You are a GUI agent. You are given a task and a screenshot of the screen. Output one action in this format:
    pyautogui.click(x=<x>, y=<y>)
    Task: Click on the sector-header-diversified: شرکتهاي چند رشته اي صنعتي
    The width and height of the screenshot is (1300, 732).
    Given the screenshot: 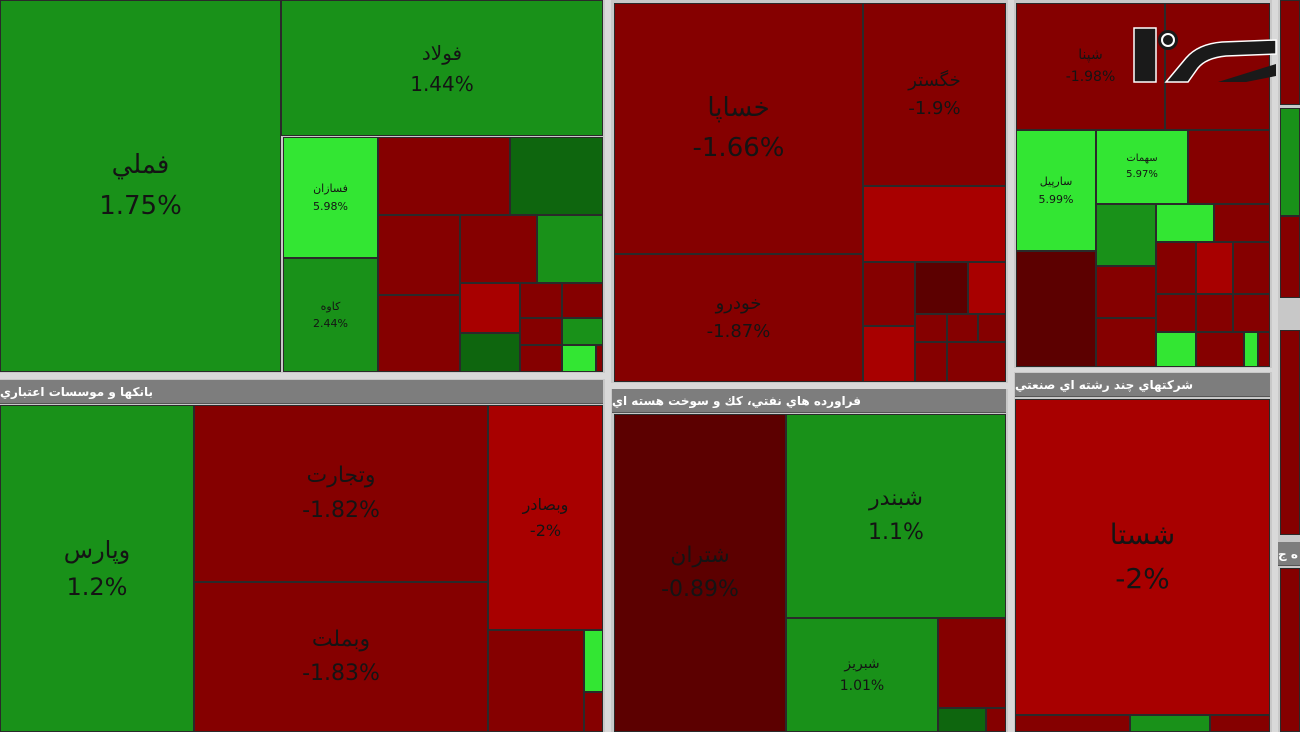 What is the action you would take?
    pyautogui.click(x=1142, y=385)
    